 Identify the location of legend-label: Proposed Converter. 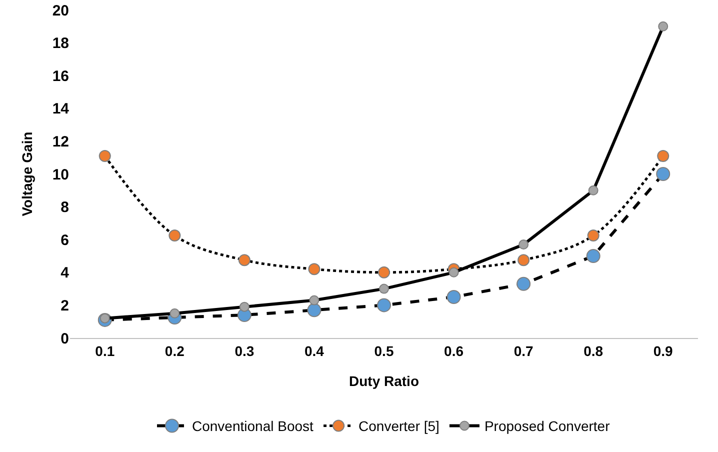
(547, 426).